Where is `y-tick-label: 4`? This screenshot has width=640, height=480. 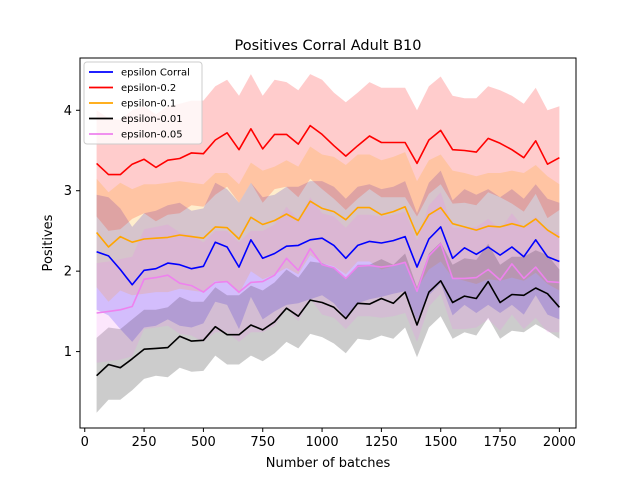
y-tick-label: 4 is located at coordinates (68, 111).